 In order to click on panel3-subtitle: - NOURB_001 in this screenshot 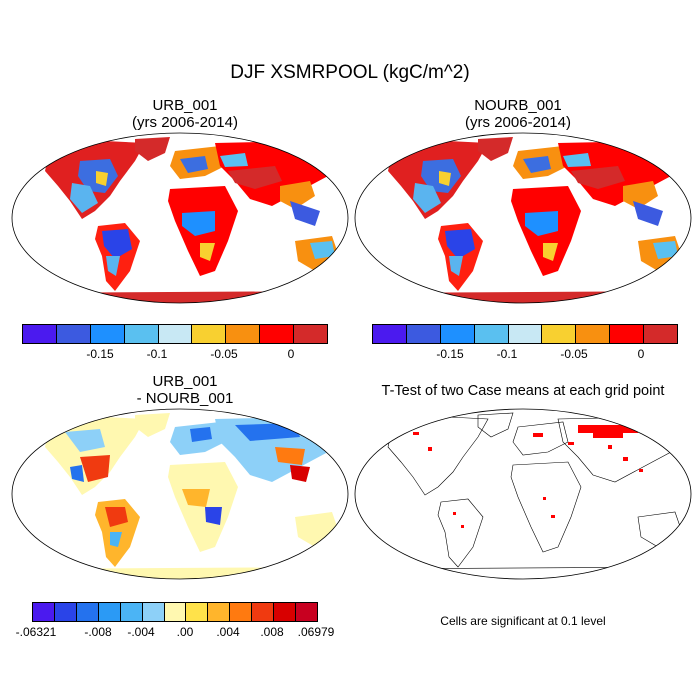, I will do `click(185, 398)`.